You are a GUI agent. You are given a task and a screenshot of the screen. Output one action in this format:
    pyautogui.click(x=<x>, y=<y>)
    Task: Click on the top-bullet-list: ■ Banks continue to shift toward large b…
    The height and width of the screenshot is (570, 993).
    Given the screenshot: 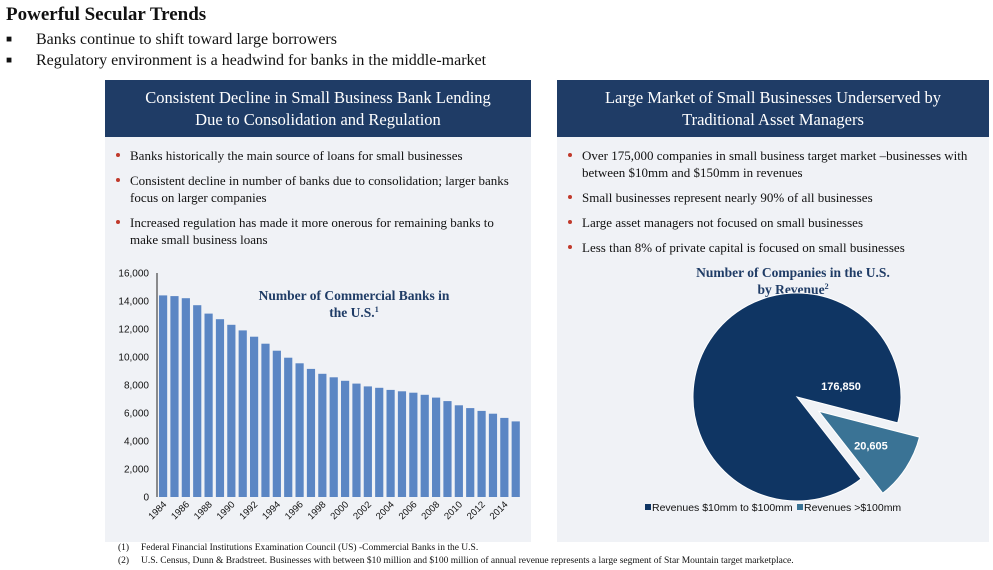 What is the action you would take?
    pyautogui.click(x=246, y=50)
    